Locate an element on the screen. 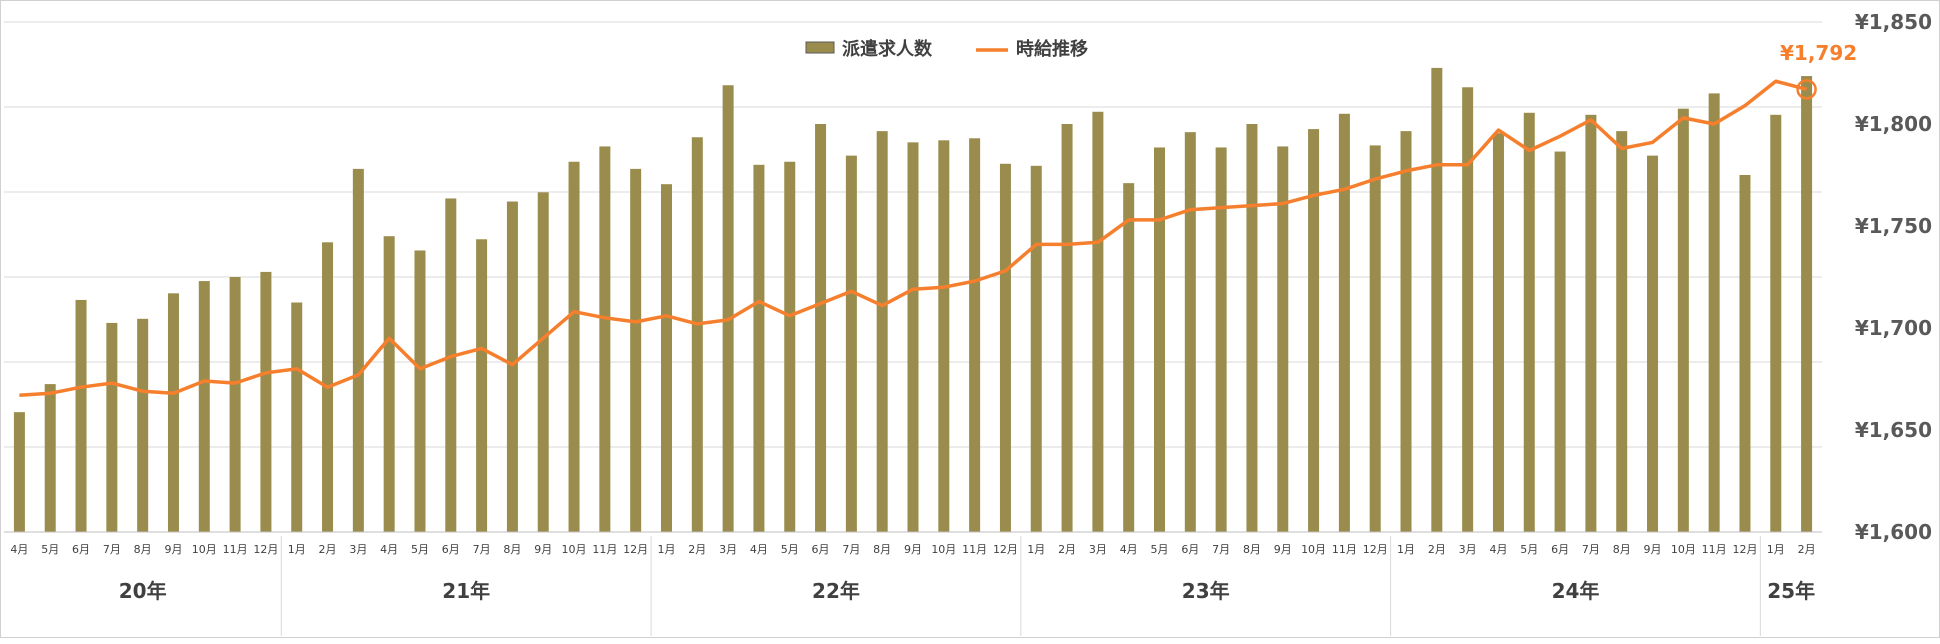 The width and height of the screenshot is (1940, 644). year-label: 20年 is located at coordinates (143, 591).